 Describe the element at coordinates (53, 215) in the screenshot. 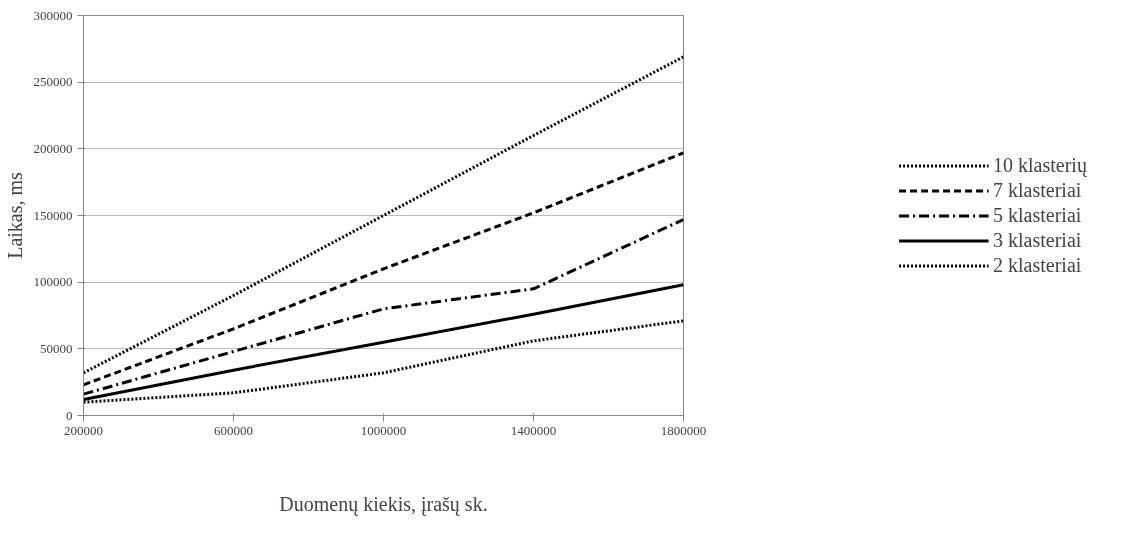

I see `y-tick-label: 150000` at that location.